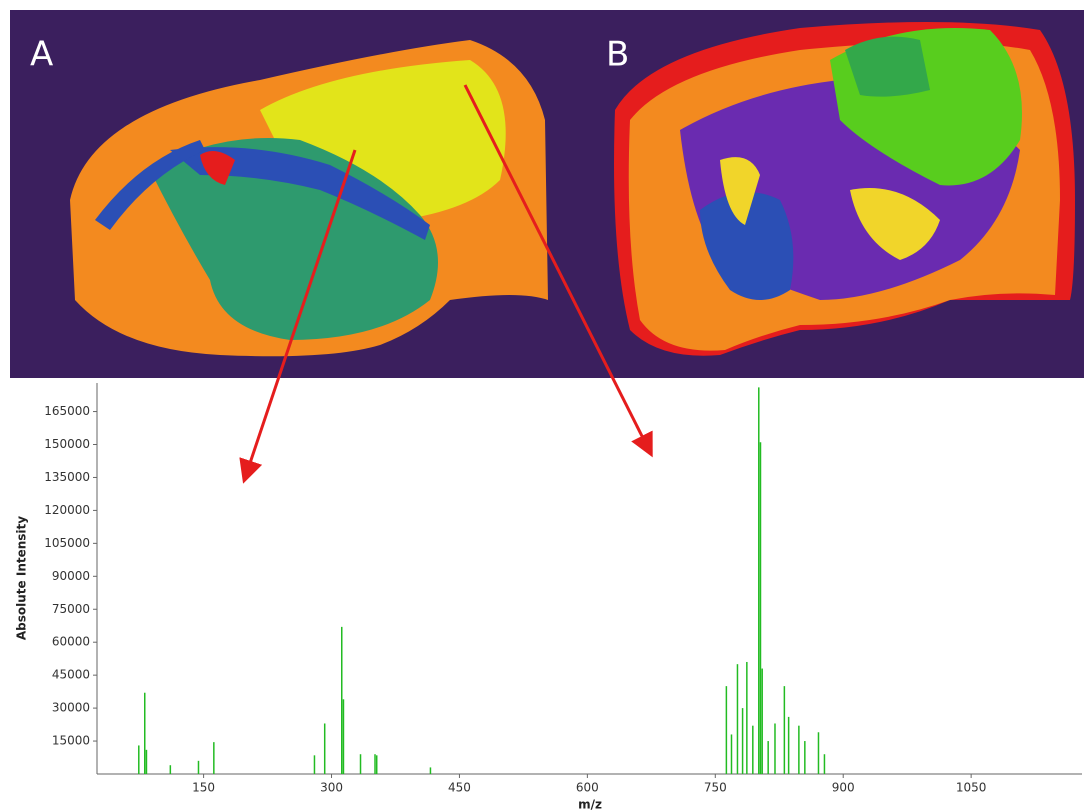 The height and width of the screenshot is (812, 1084). What do you see at coordinates (67, 411) in the screenshot?
I see `y-tick-label: 165000` at bounding box center [67, 411].